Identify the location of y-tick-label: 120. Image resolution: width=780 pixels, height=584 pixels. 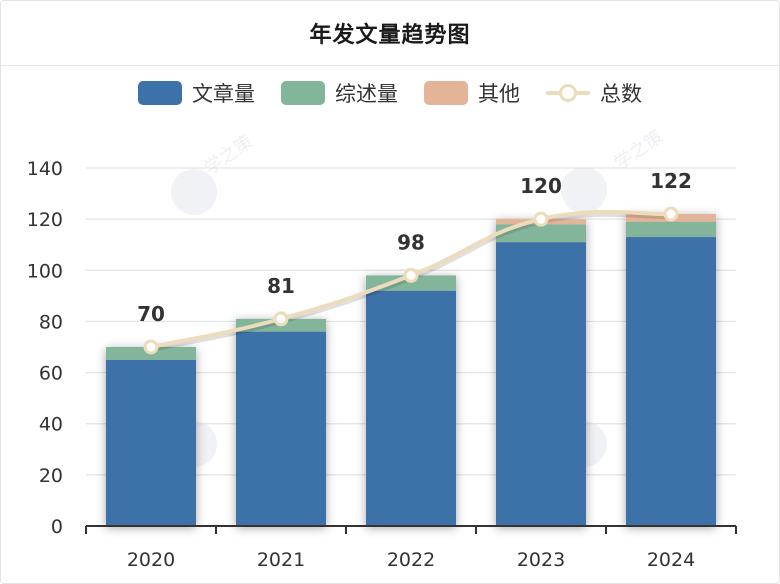
(45, 220).